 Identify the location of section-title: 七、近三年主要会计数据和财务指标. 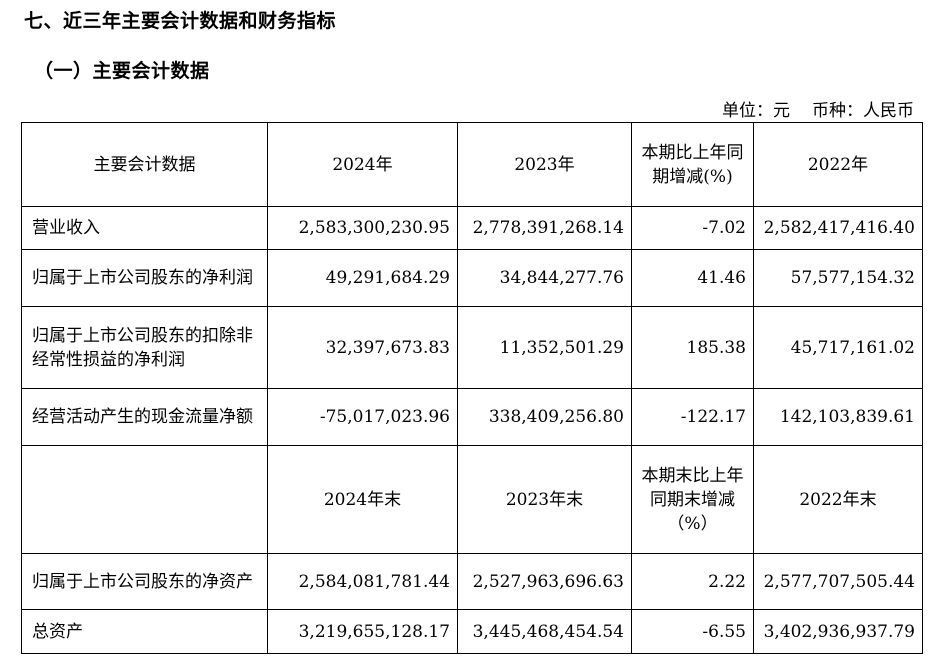
(180, 21).